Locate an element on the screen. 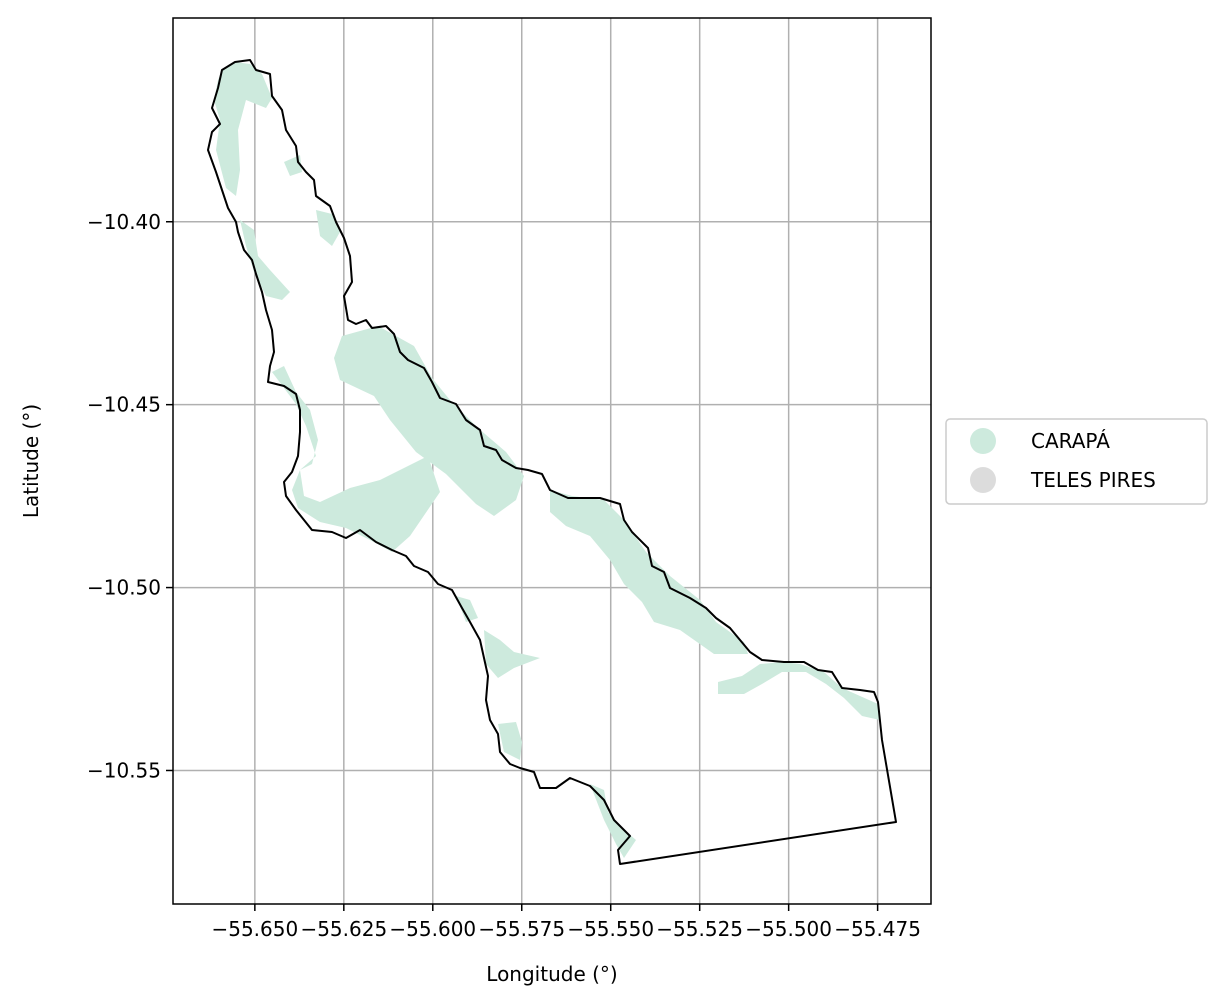 This screenshot has height=1006, width=1226. x-tick-label: −55.575 is located at coordinates (521, 929).